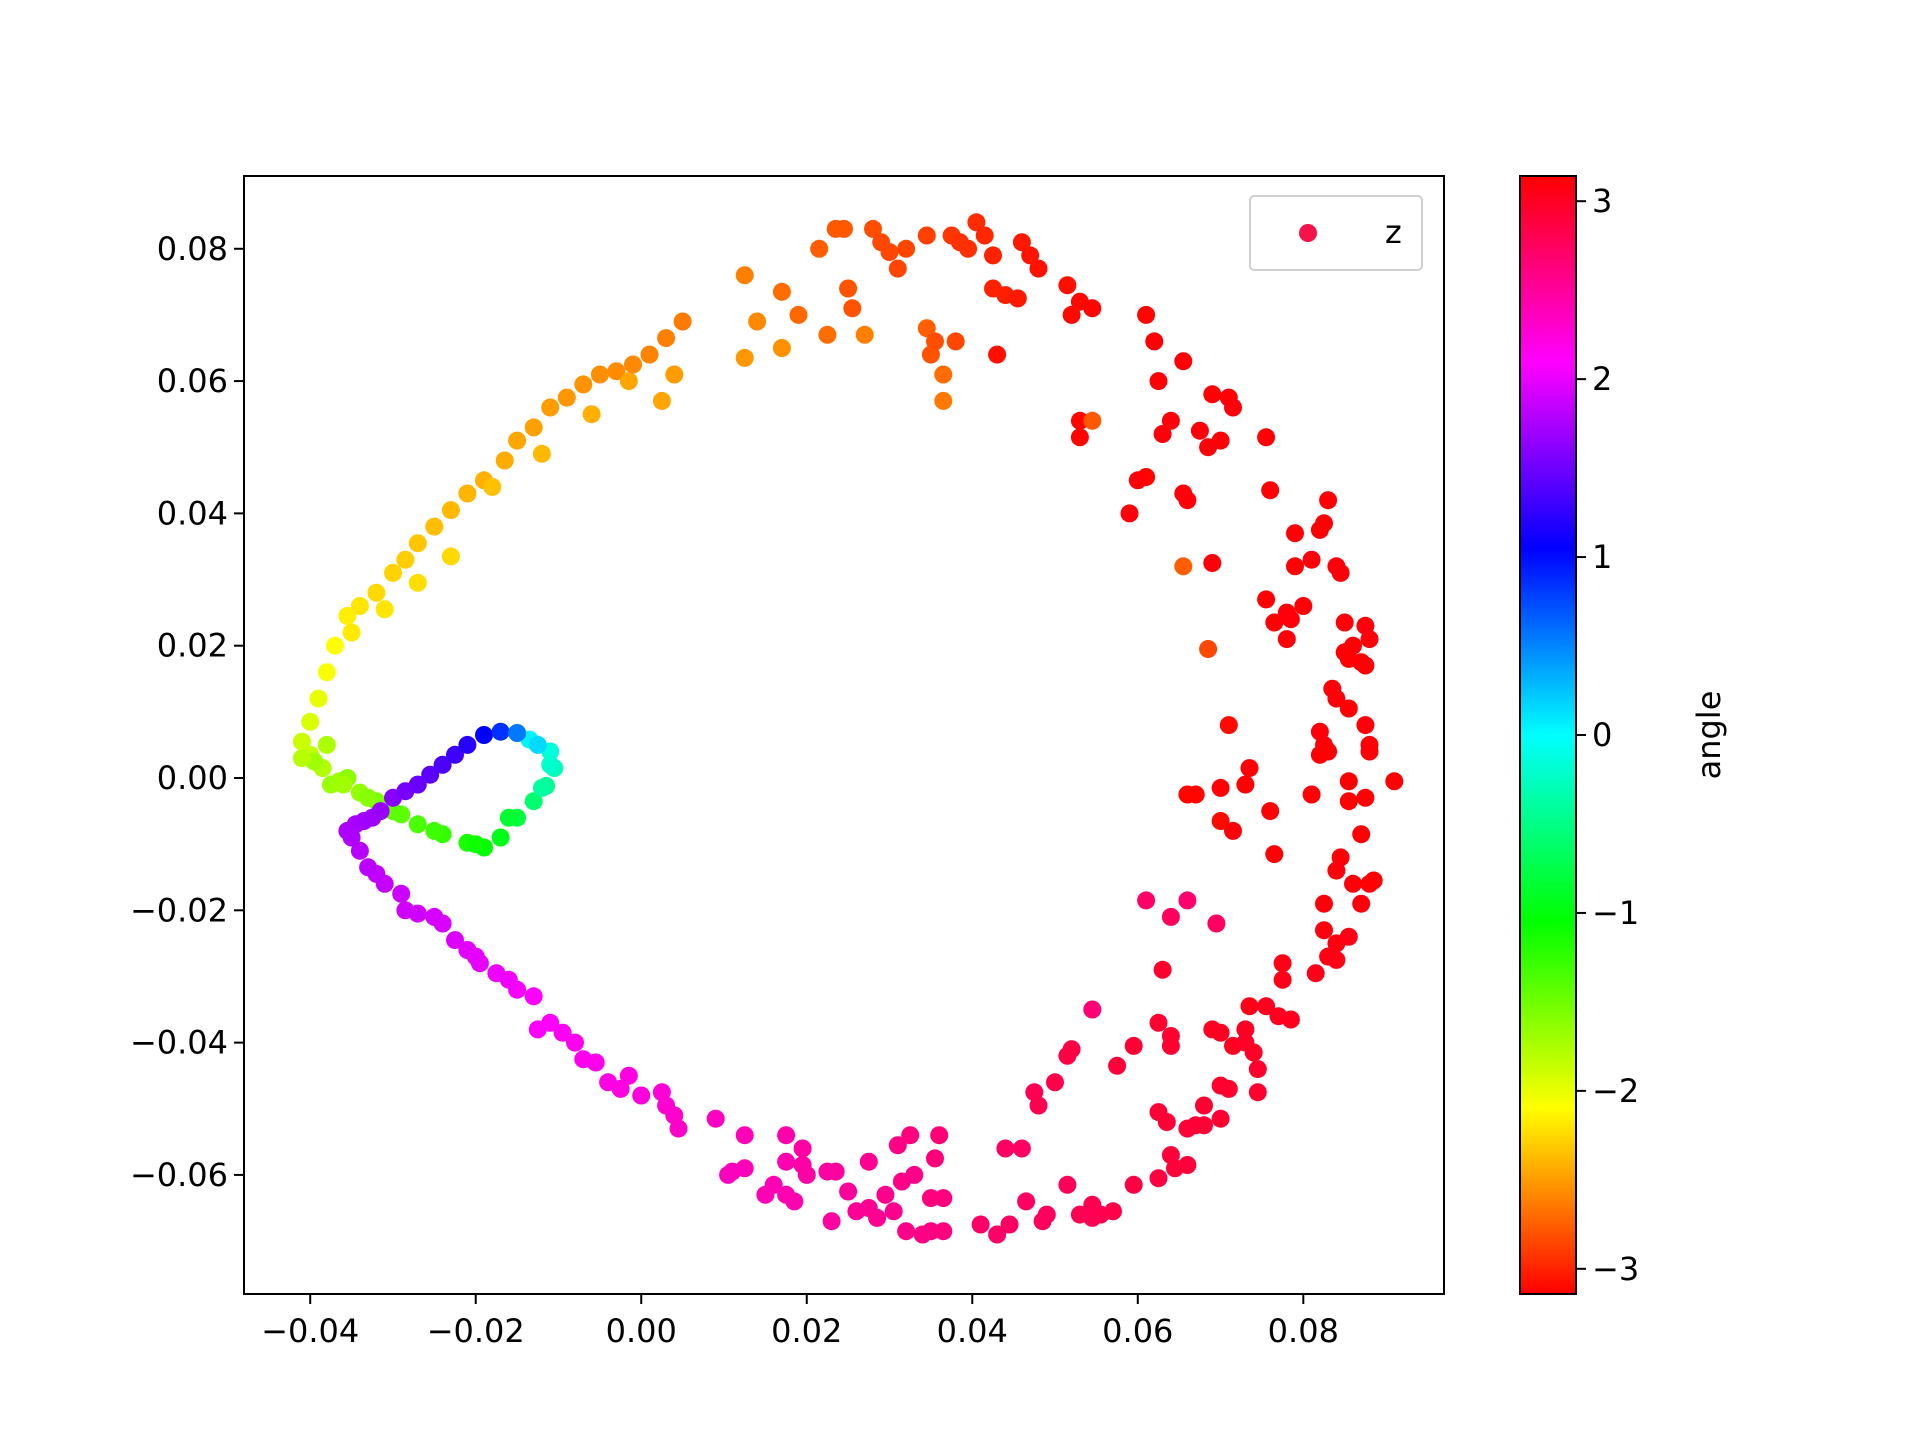 The width and height of the screenshot is (1920, 1440). Describe the element at coordinates (192, 381) in the screenshot. I see `y-tick-label: 0.06` at that location.